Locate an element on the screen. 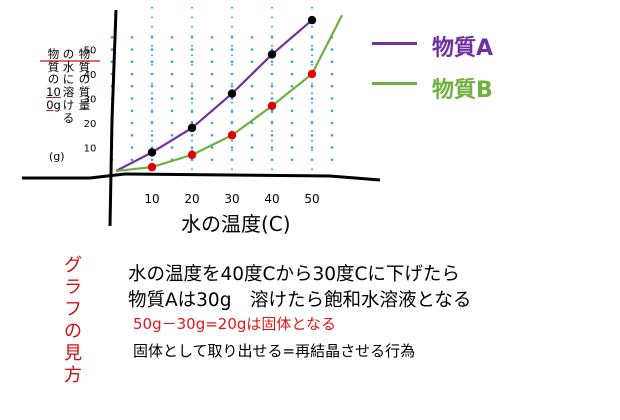 This screenshot has width=620, height=420. x-tick-label: 30 is located at coordinates (231, 199).